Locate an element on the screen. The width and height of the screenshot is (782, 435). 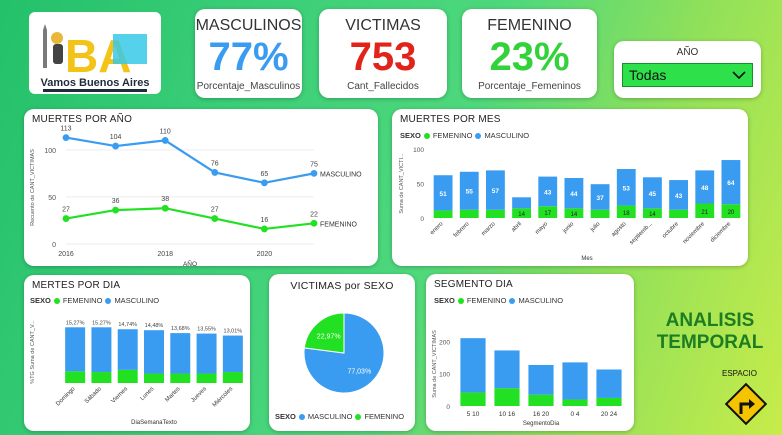
bar-label-fem: 17 is located at coordinates (547, 214).